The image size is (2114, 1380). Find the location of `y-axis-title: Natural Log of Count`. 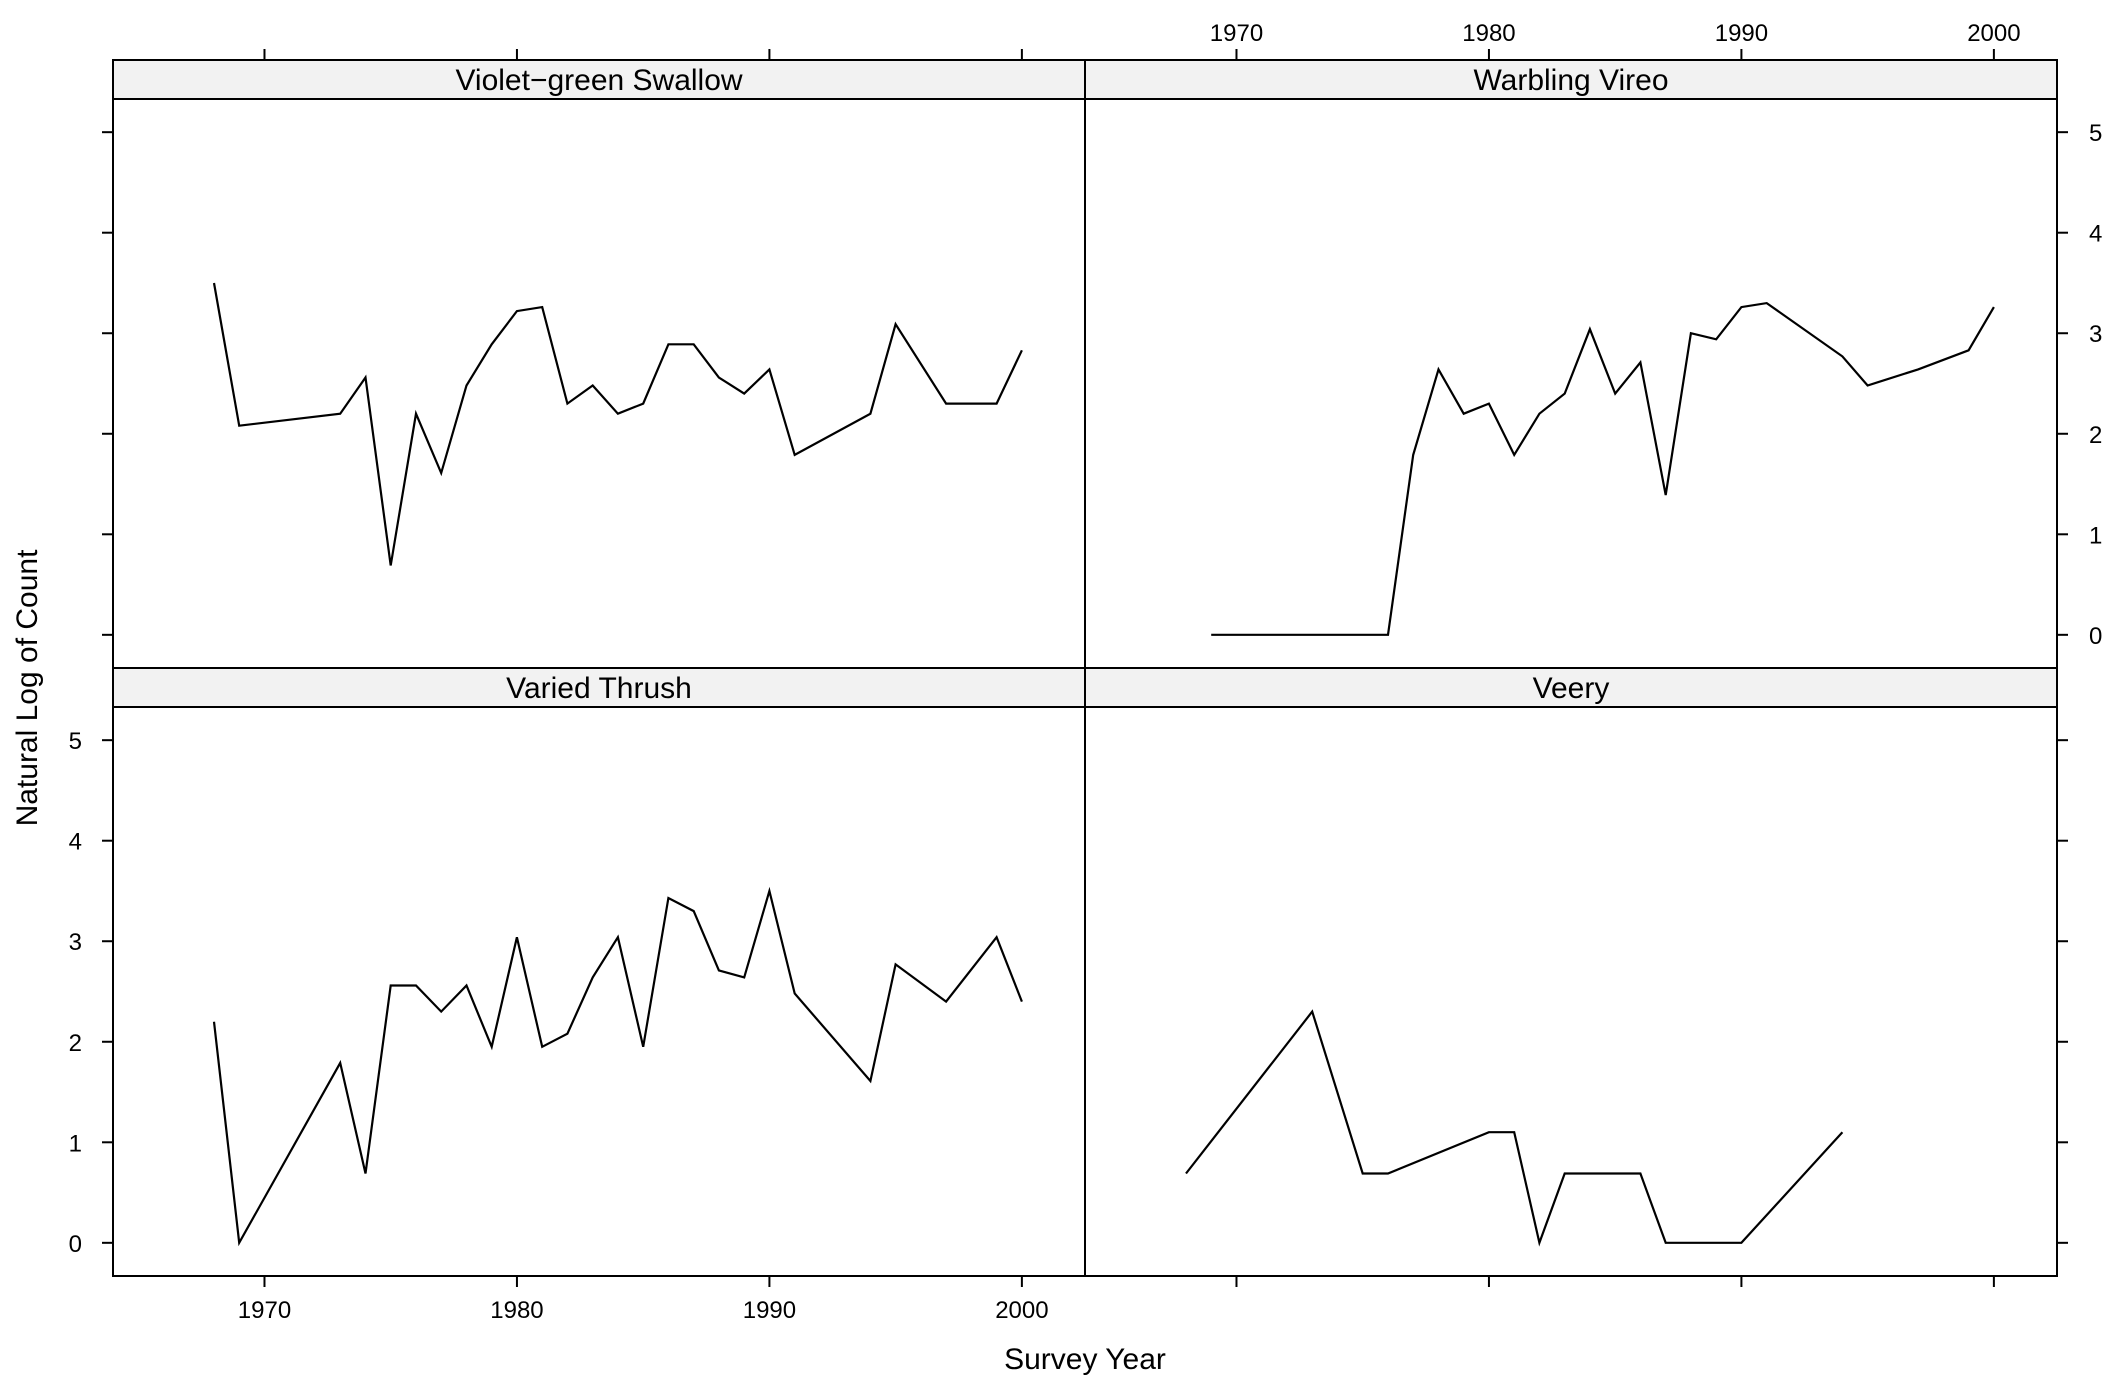

y-axis-title: Natural Log of Count is located at coordinates (27, 688).